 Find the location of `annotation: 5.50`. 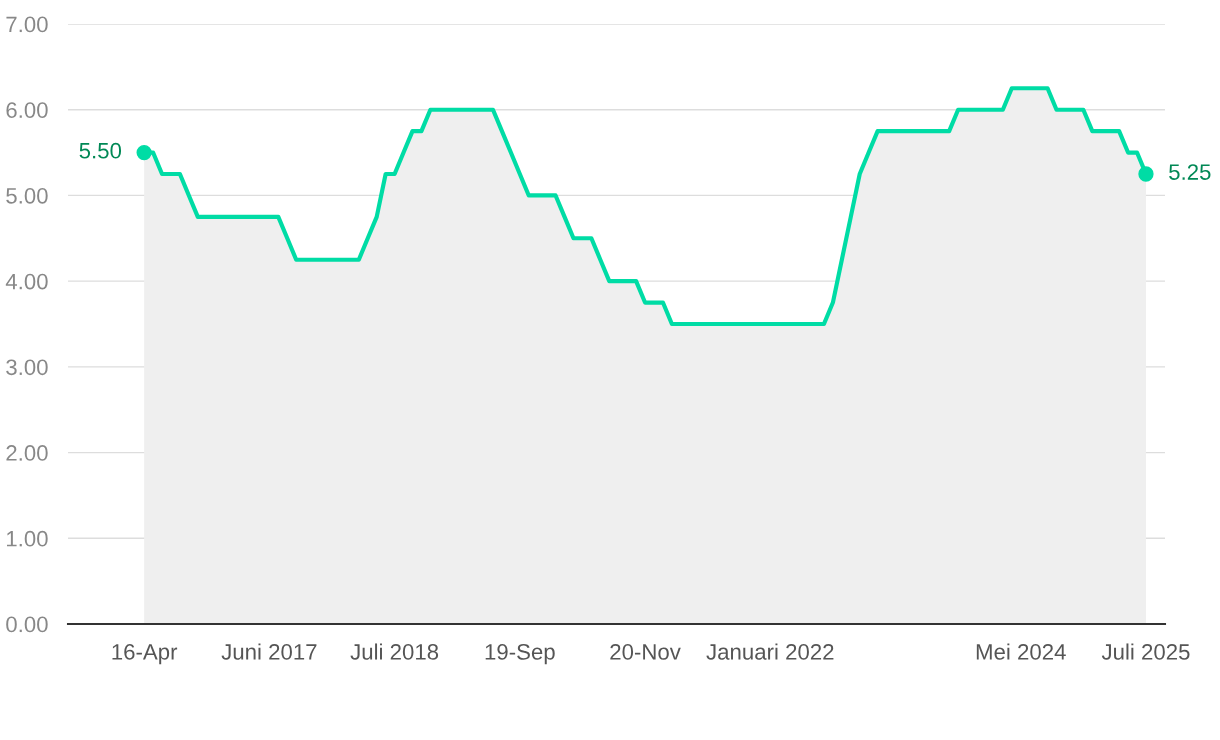

annotation: 5.50 is located at coordinates (100, 150).